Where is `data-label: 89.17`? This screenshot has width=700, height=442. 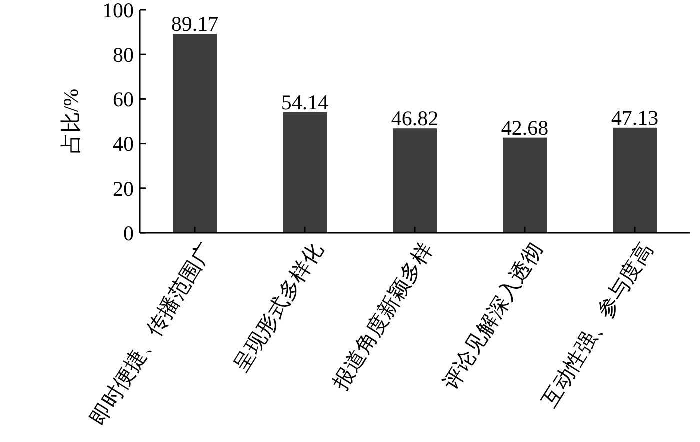
data-label: 89.17 is located at coordinates (195, 24).